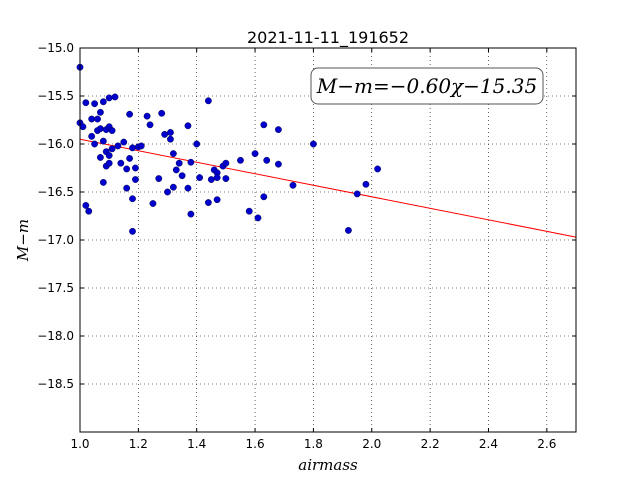  What do you see at coordinates (430, 444) in the screenshot?
I see `x-tick-label: 2.2` at bounding box center [430, 444].